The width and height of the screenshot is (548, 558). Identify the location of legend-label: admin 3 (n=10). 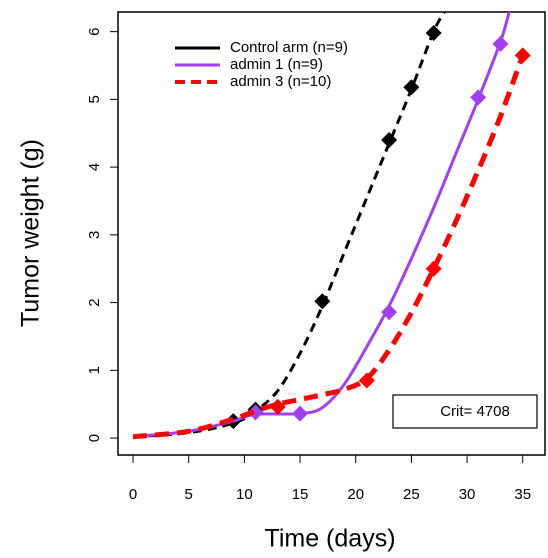
(280, 81).